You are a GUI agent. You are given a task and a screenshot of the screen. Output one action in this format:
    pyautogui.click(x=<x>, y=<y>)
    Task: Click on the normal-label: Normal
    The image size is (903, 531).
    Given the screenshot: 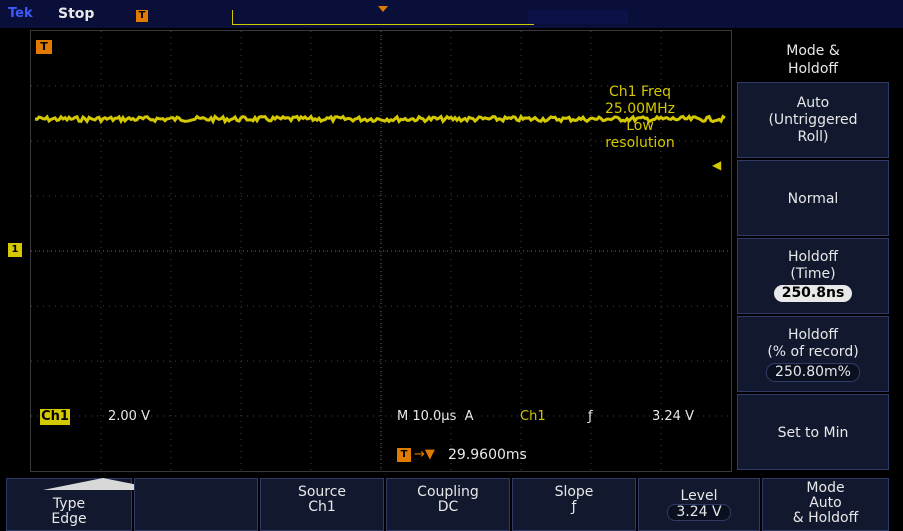 What is the action you would take?
    pyautogui.click(x=813, y=199)
    